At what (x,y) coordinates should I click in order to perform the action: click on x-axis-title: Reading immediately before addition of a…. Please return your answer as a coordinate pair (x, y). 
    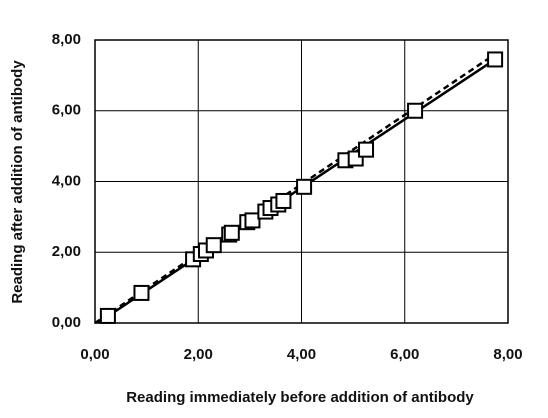
    Looking at the image, I should click on (300, 397).